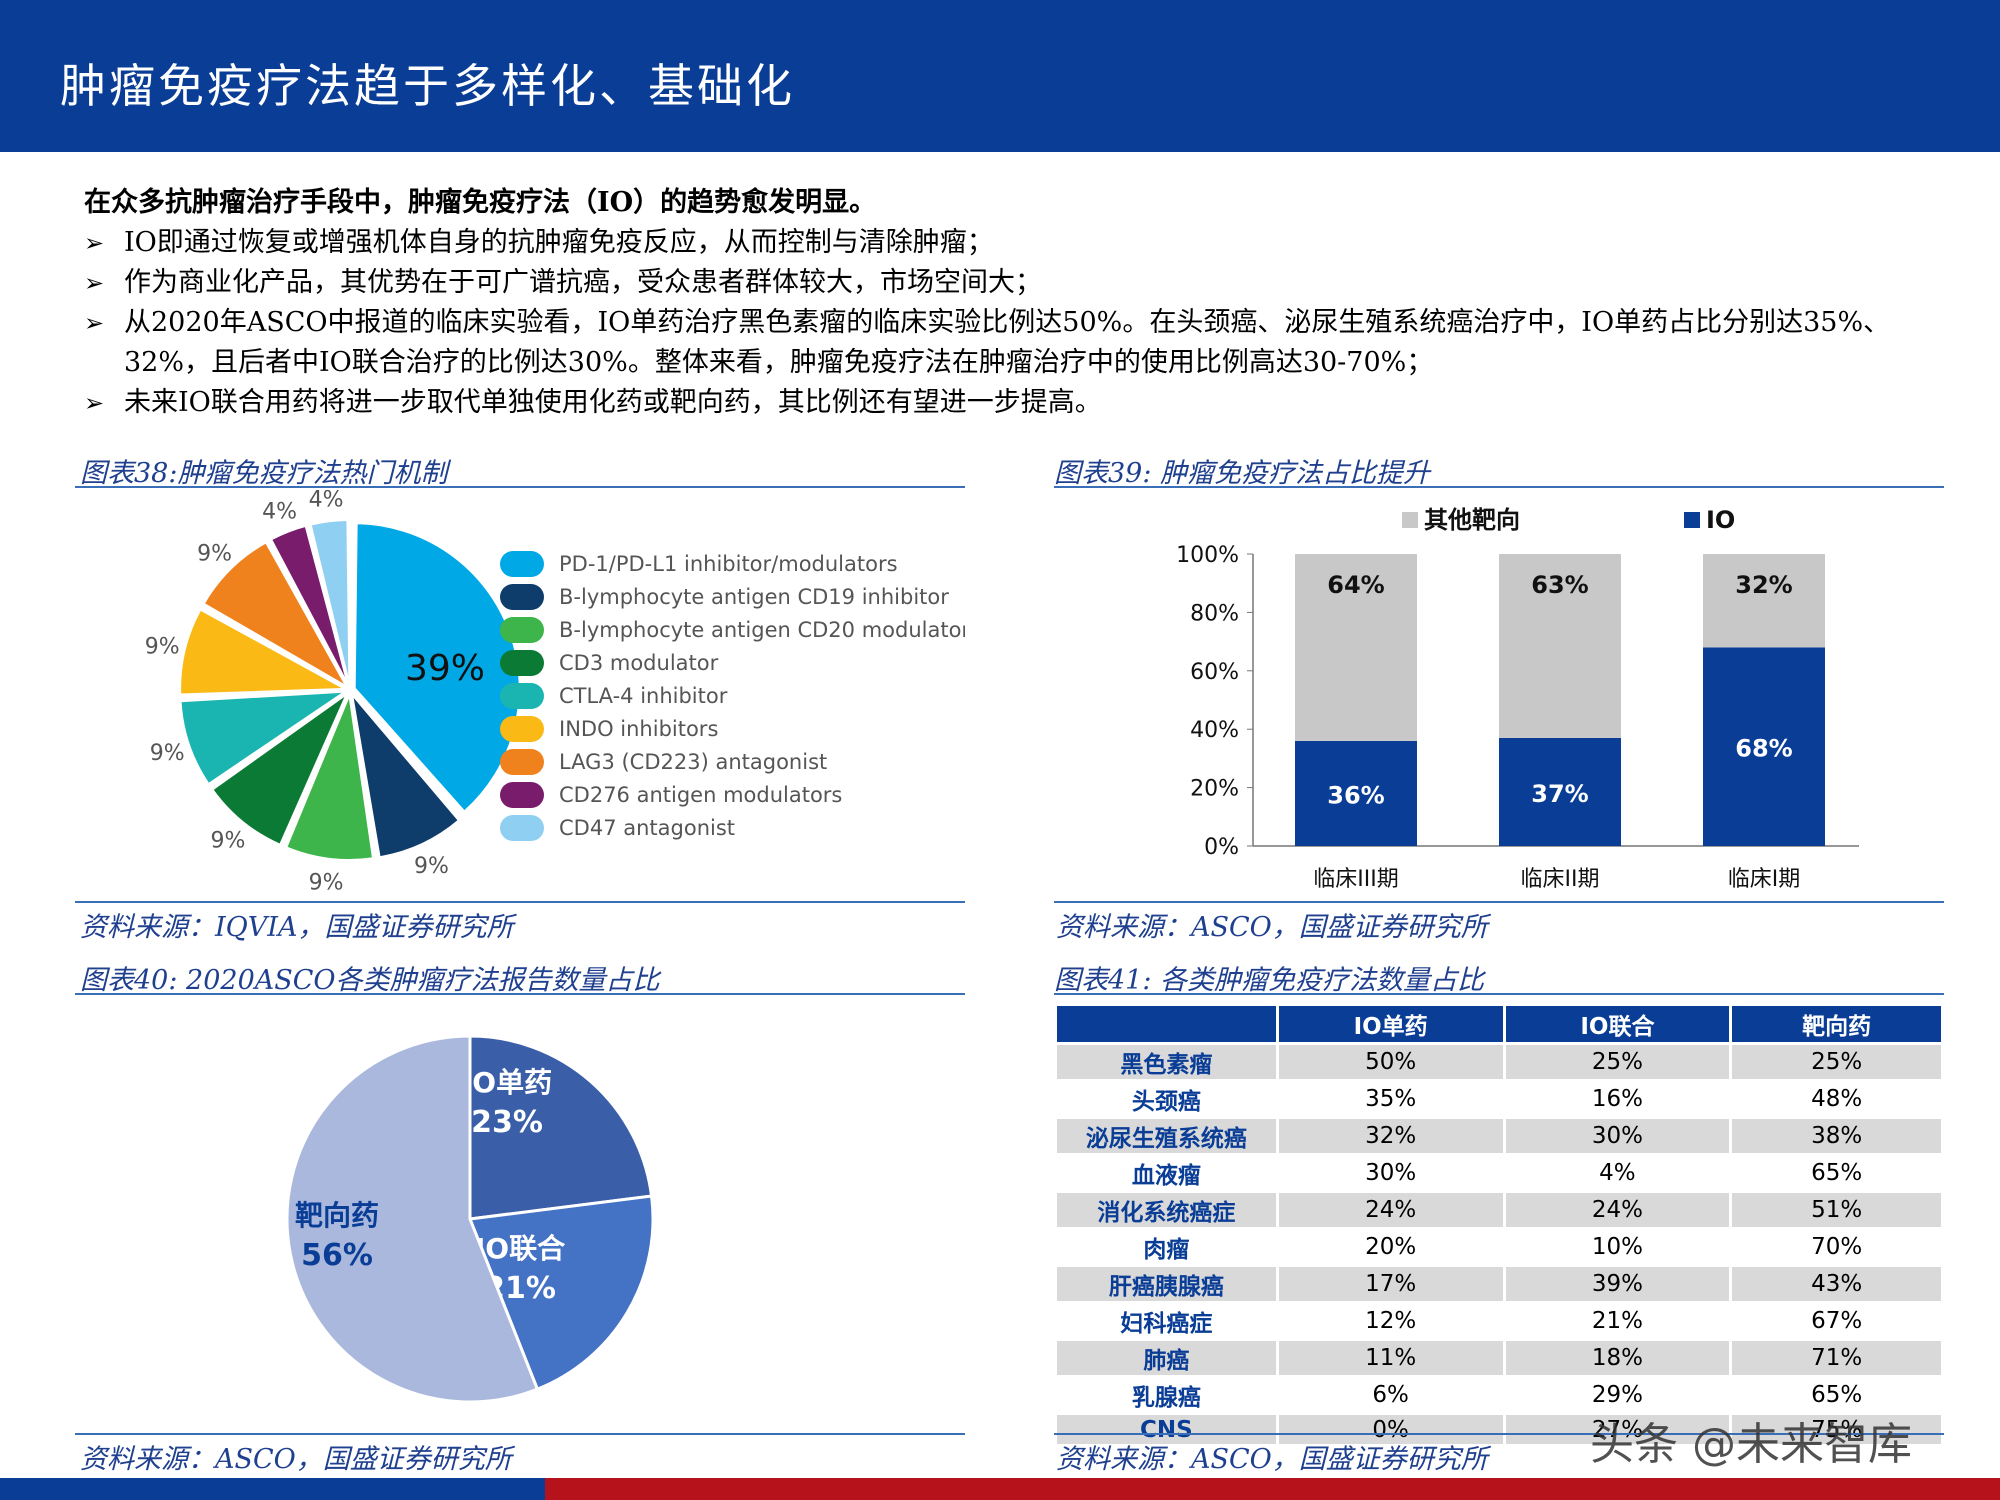 Image resolution: width=2000 pixels, height=1500 pixels. I want to click on legend-label: CD3 modulator, so click(639, 663).